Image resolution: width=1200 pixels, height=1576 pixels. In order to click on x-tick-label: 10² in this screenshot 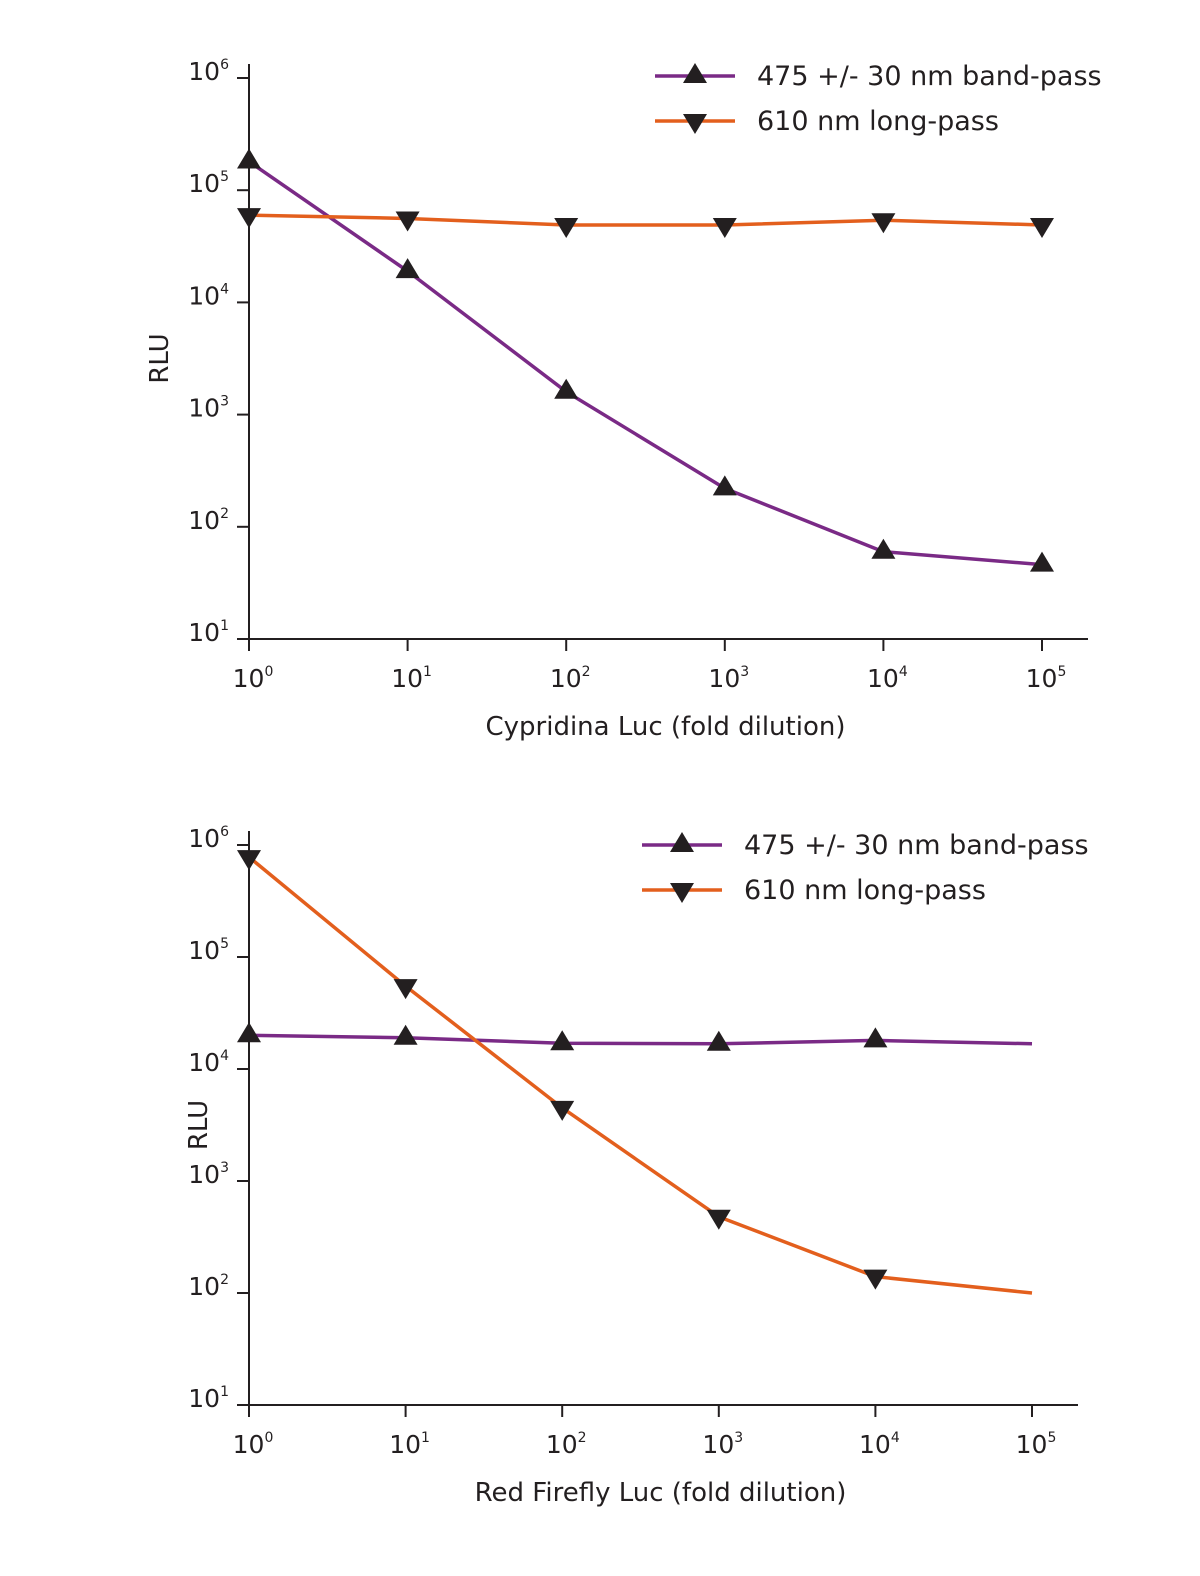, I will do `click(566, 1444)`.